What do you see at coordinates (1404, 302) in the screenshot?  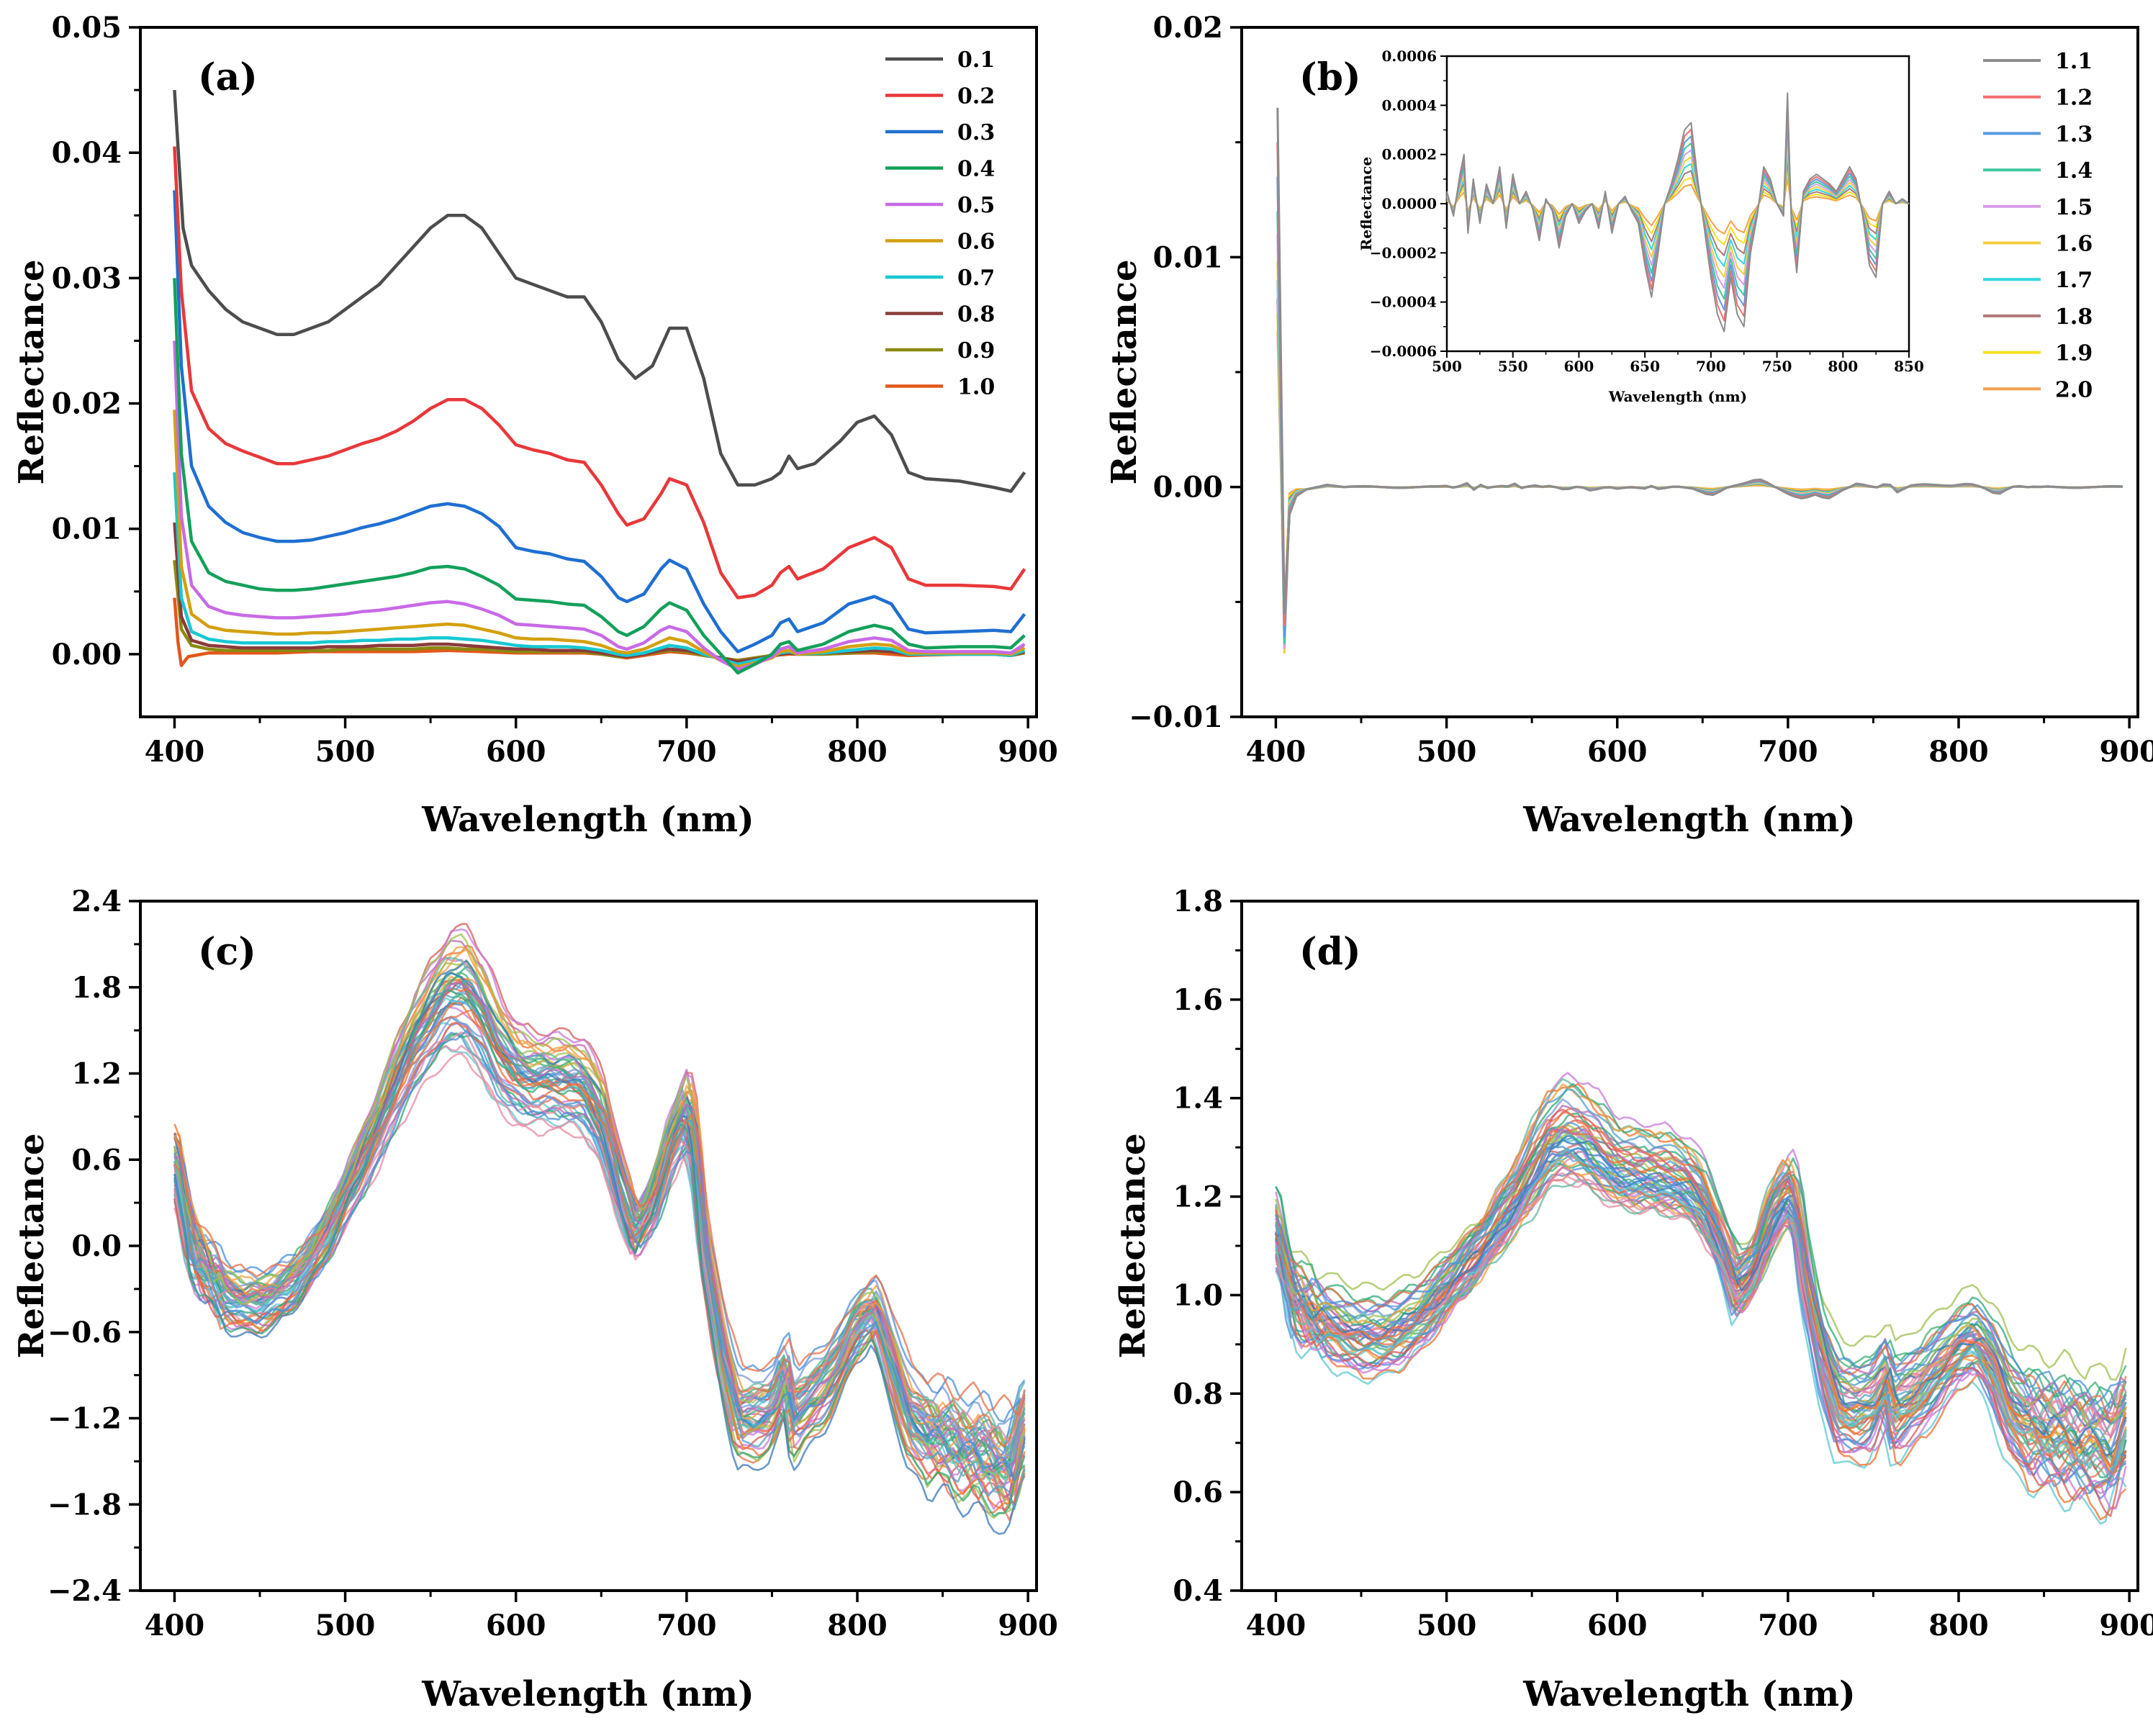 I see `panel-b-inset-ytick-label: −0.0004` at bounding box center [1404, 302].